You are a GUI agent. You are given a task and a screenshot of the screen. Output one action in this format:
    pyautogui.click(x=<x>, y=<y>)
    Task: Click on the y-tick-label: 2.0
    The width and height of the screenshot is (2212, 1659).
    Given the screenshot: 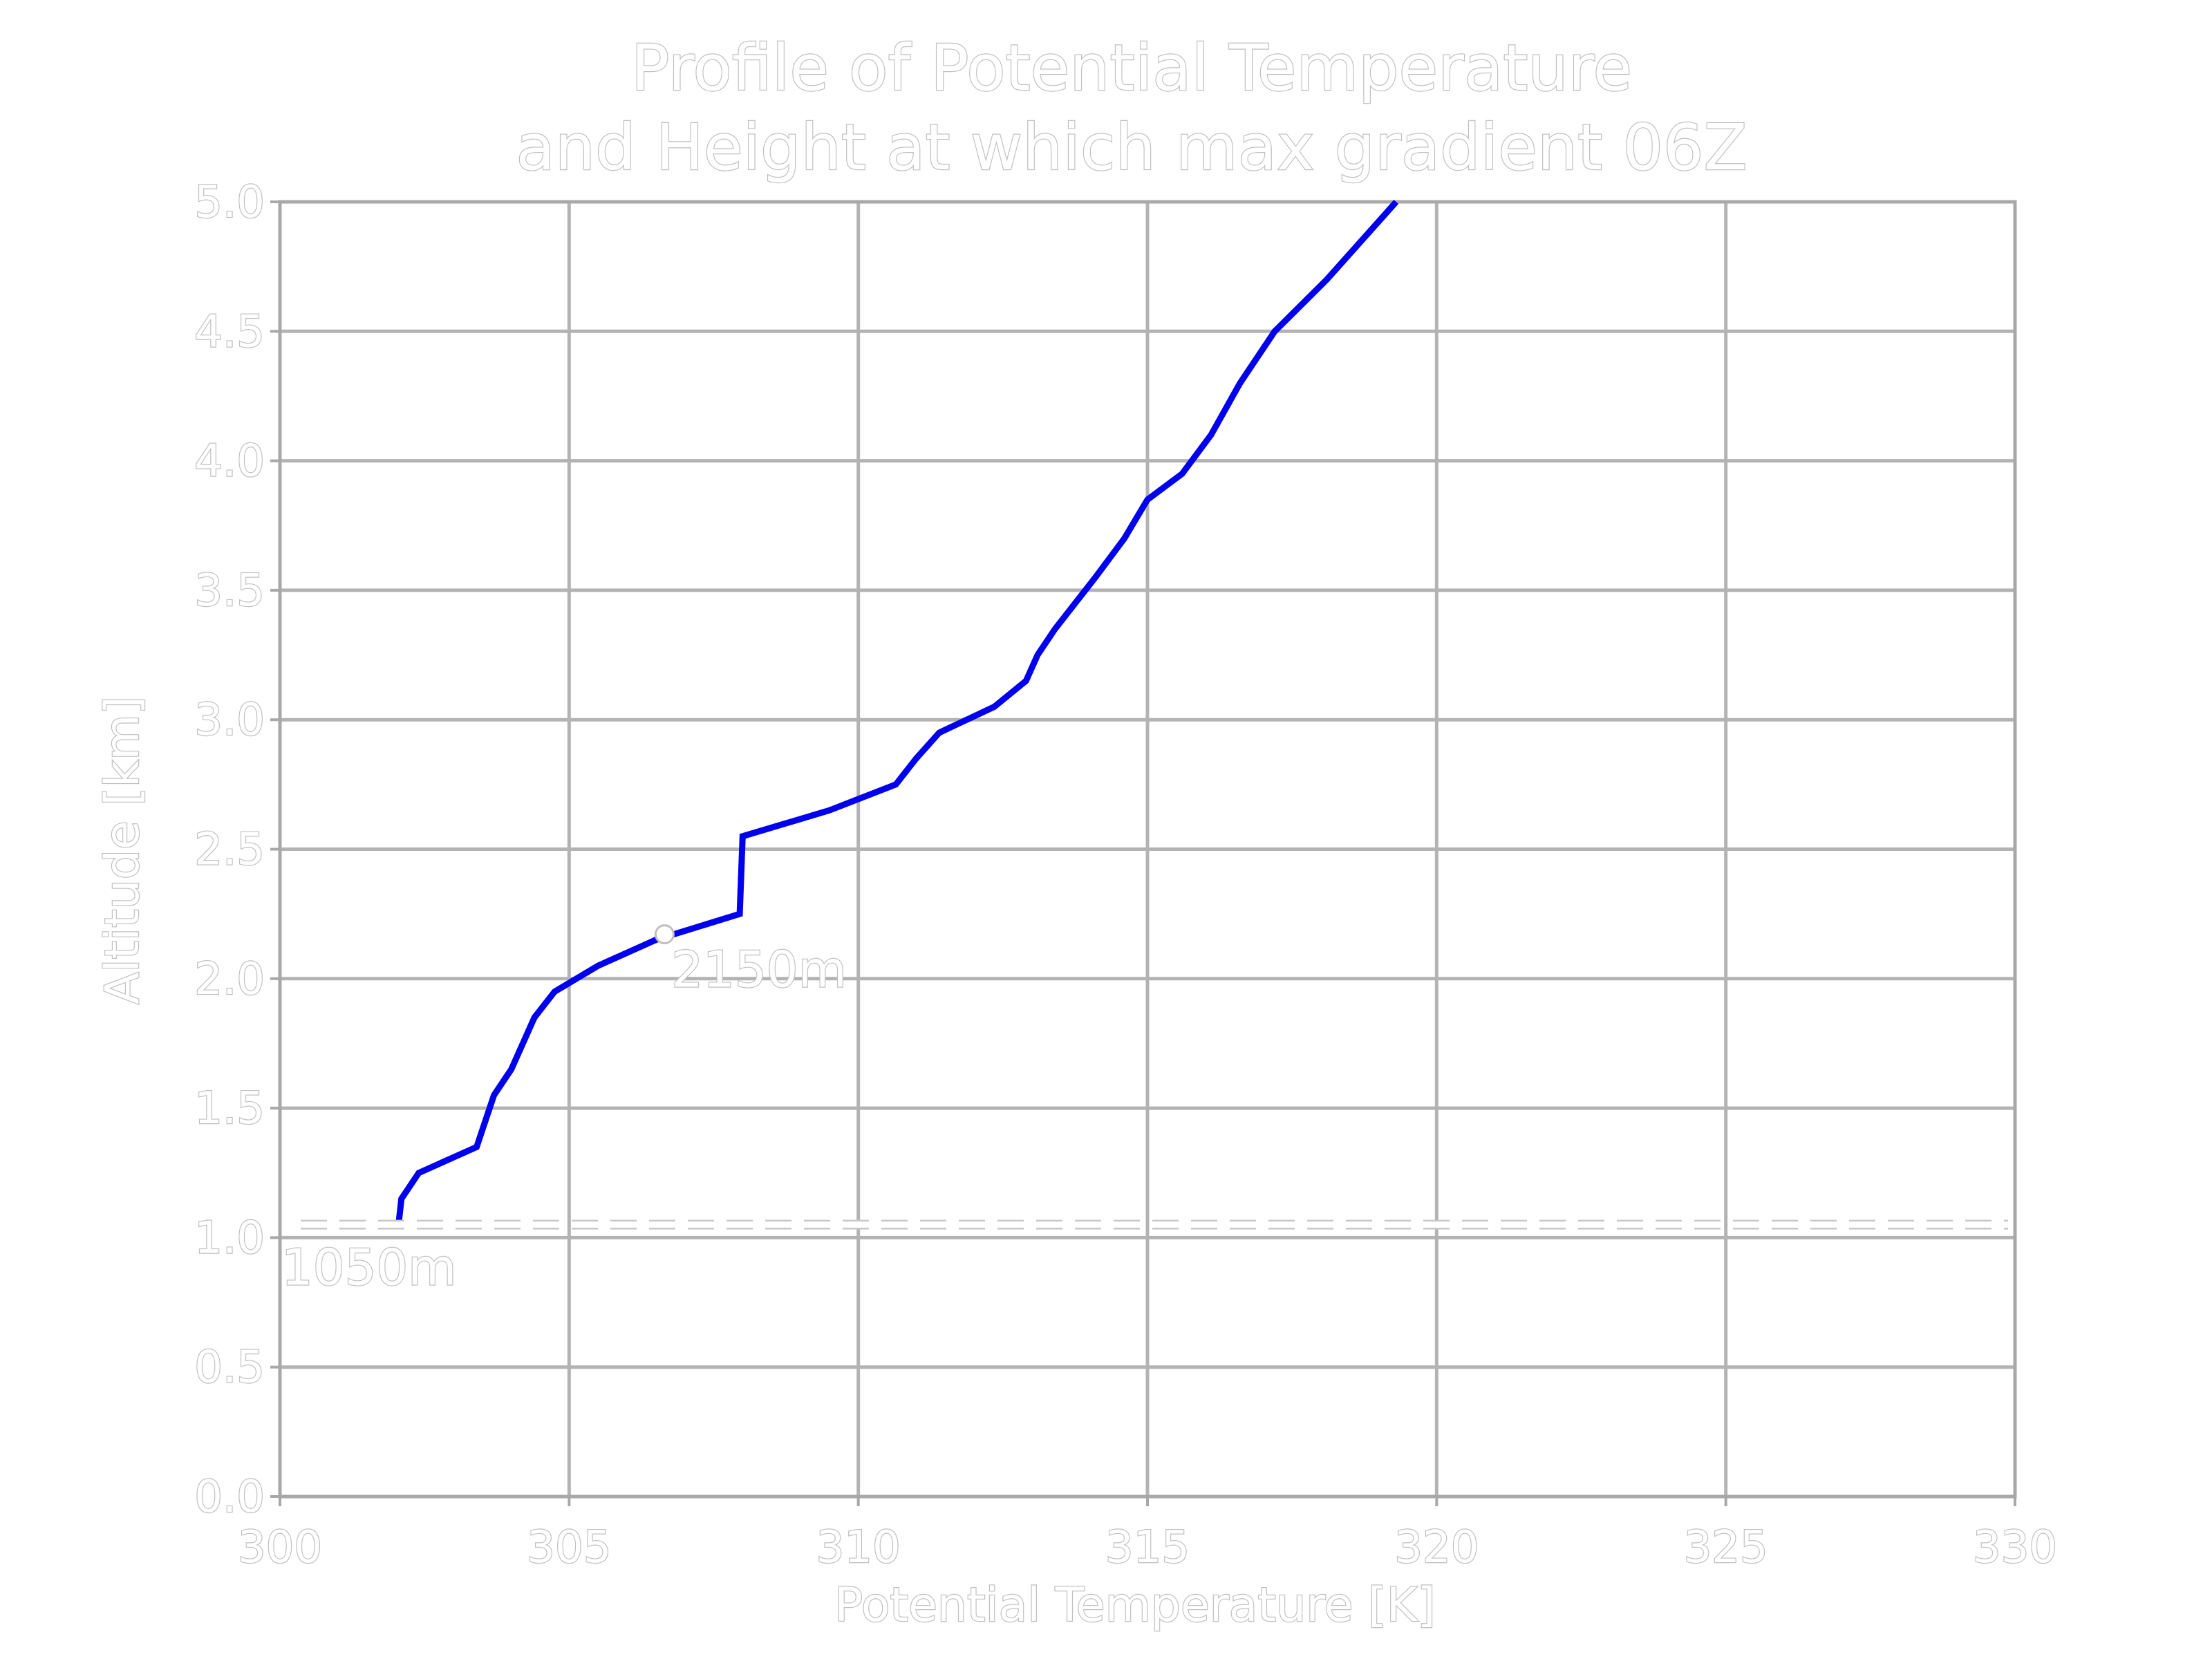 What is the action you would take?
    pyautogui.click(x=229, y=979)
    